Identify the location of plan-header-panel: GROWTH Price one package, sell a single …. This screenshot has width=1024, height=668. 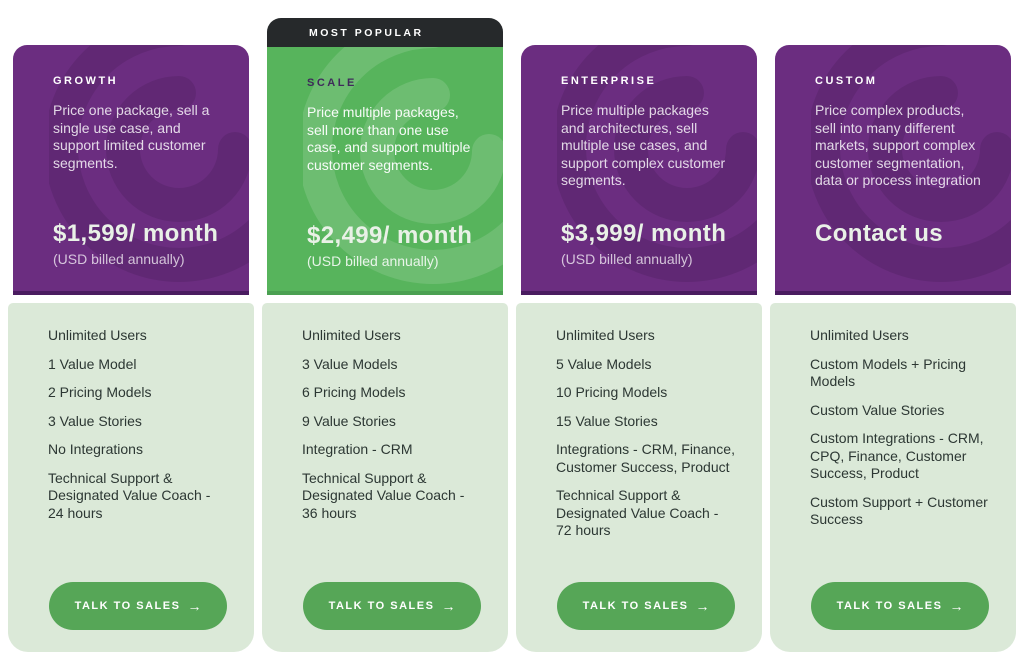
(131, 170).